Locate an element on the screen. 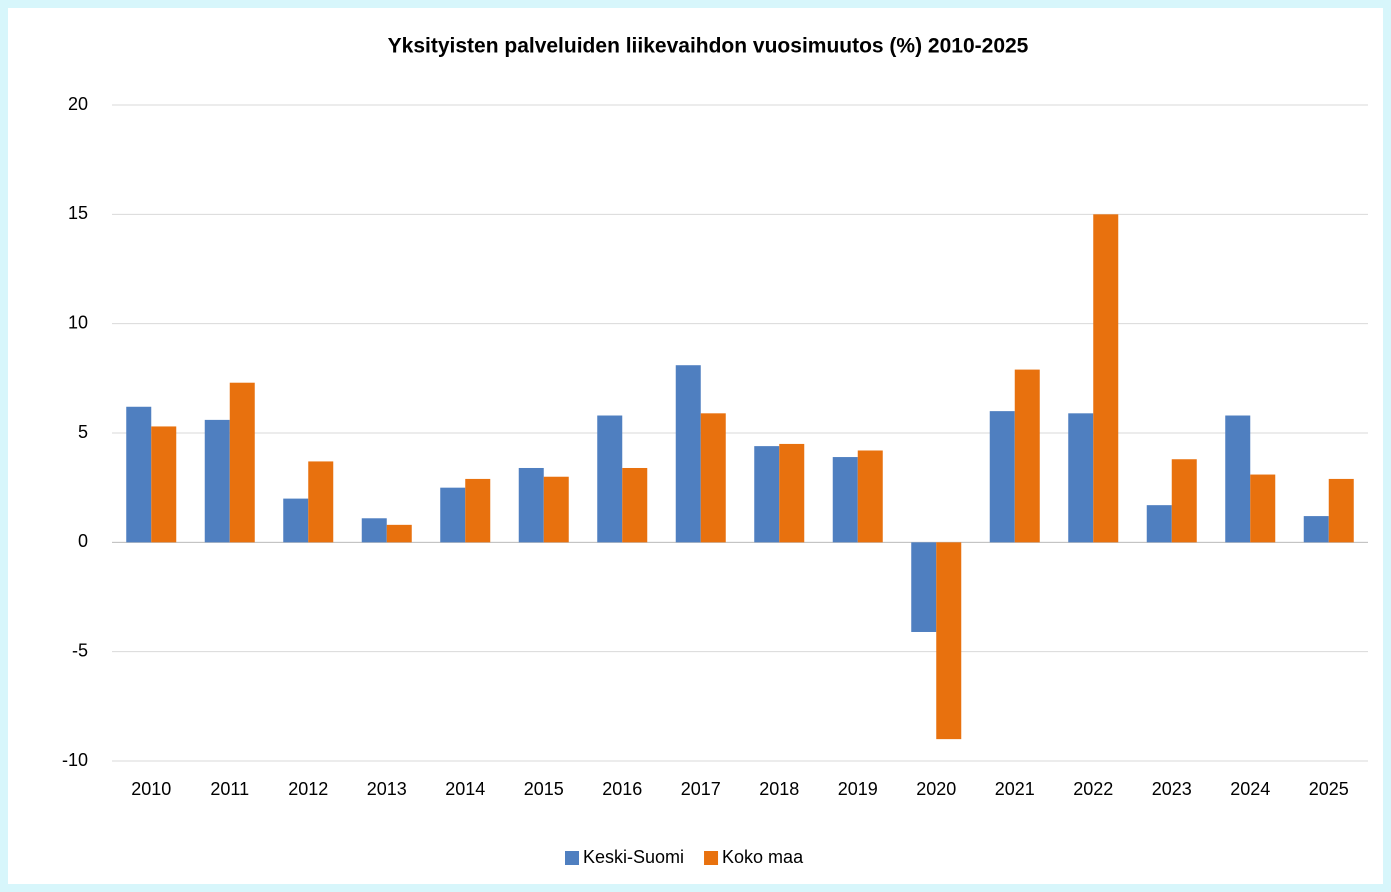 The height and width of the screenshot is (892, 1391). x-tick-label: 2024 is located at coordinates (1250, 789).